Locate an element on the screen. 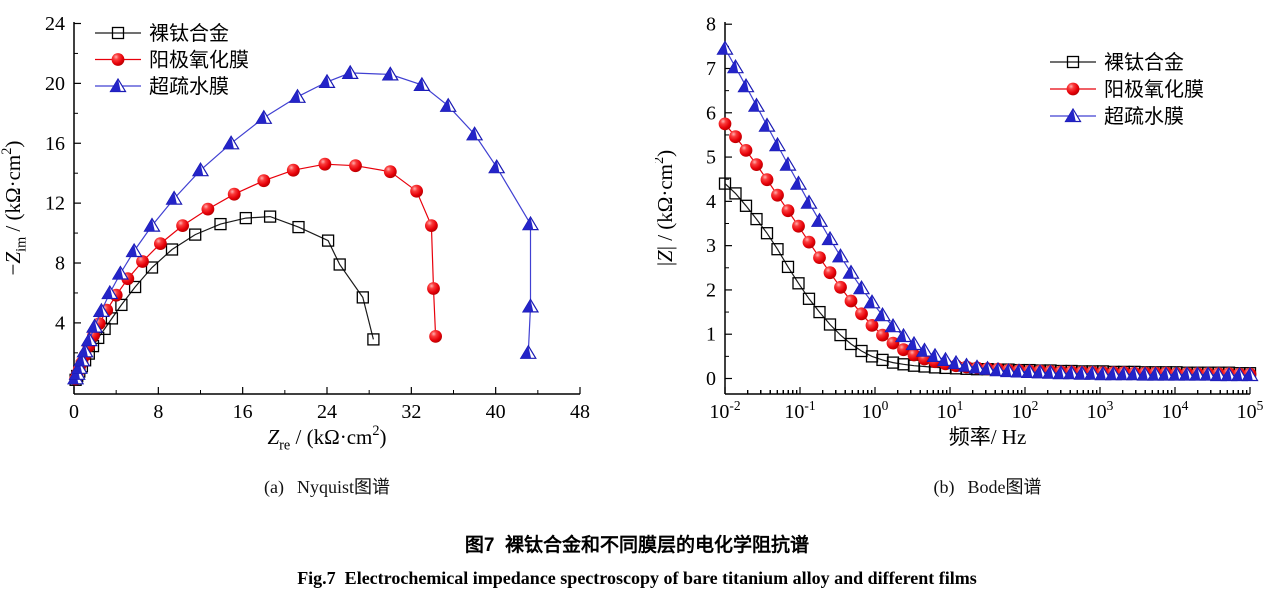 This screenshot has width=1274, height=613. nyquist-xtick-label: 8 is located at coordinates (158, 412).